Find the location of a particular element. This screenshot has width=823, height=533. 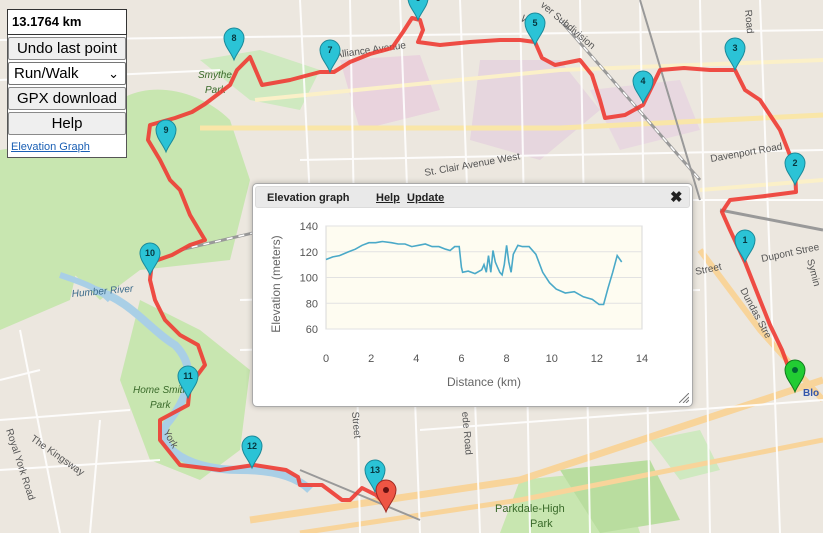

route-marker-label: 1 is located at coordinates (744, 240).